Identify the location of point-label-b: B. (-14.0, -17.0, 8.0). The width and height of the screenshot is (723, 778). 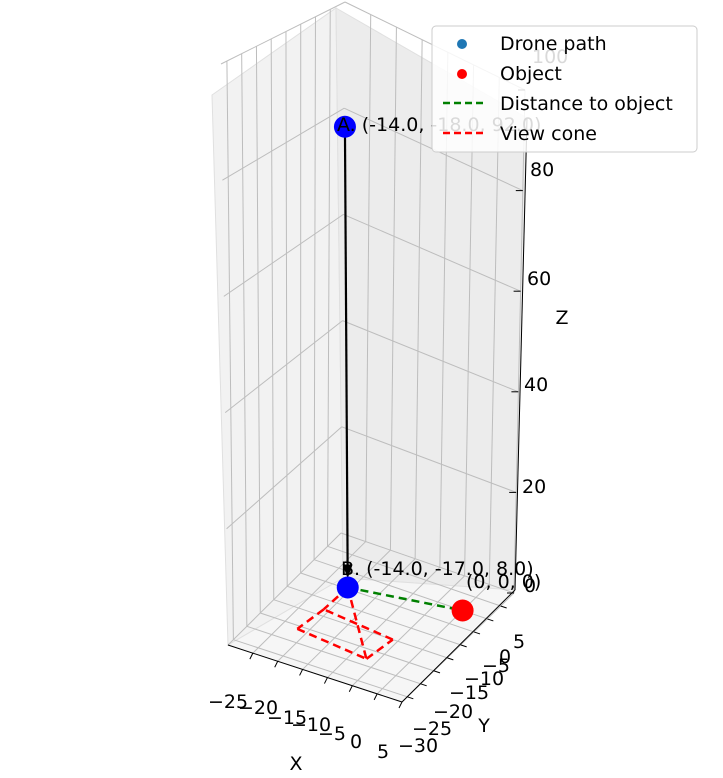
(437, 569).